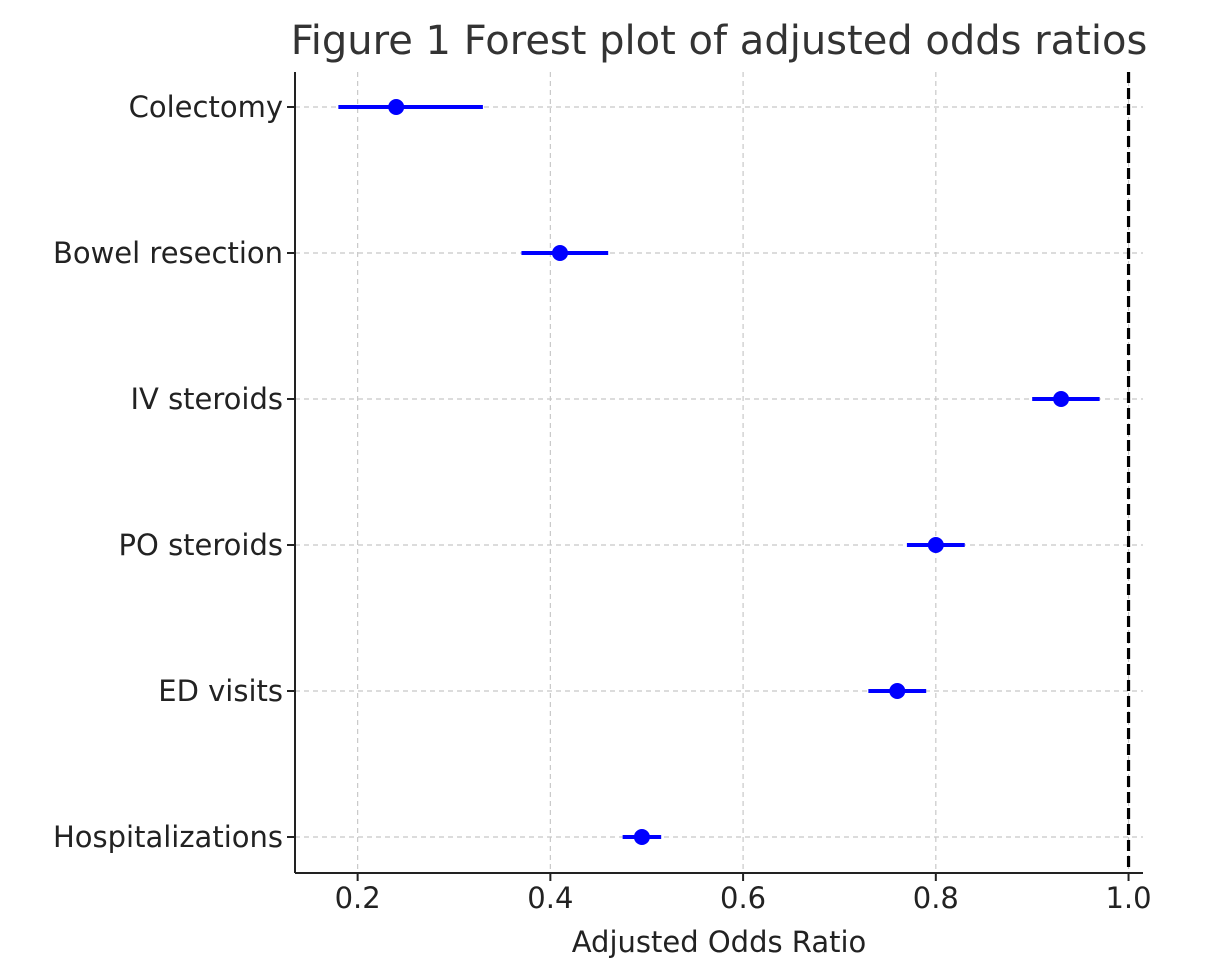 Image resolution: width=1215 pixels, height=980 pixels. What do you see at coordinates (550, 898) in the screenshot?
I see `x-tick-label: 0.4` at bounding box center [550, 898].